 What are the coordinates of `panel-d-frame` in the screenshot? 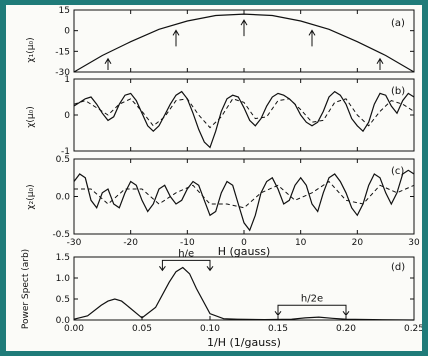 It's located at (244, 288).